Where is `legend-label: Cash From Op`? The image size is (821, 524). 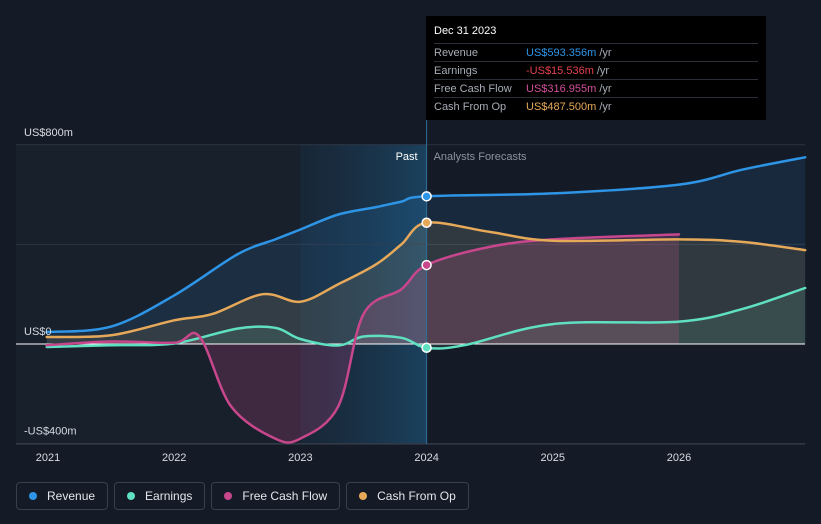 legend-label: Cash From Op is located at coordinates (416, 496).